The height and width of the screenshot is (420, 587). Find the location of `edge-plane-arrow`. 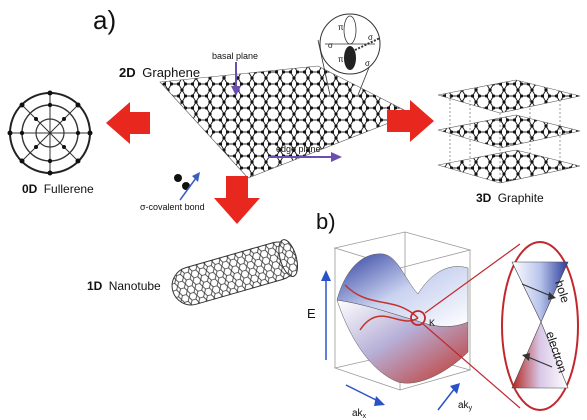

edge-plane-arrow is located at coordinates (305, 157).